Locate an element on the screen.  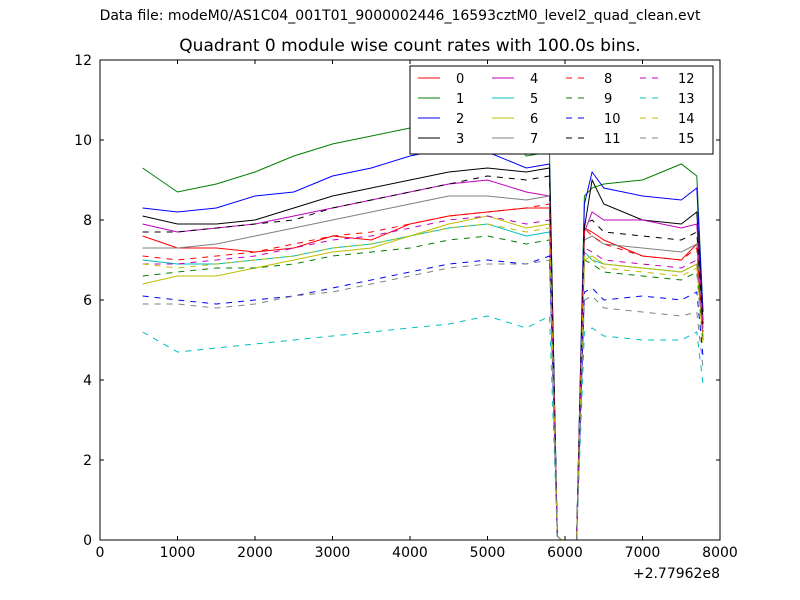
legend-label-8: 8 is located at coordinates (608, 79).